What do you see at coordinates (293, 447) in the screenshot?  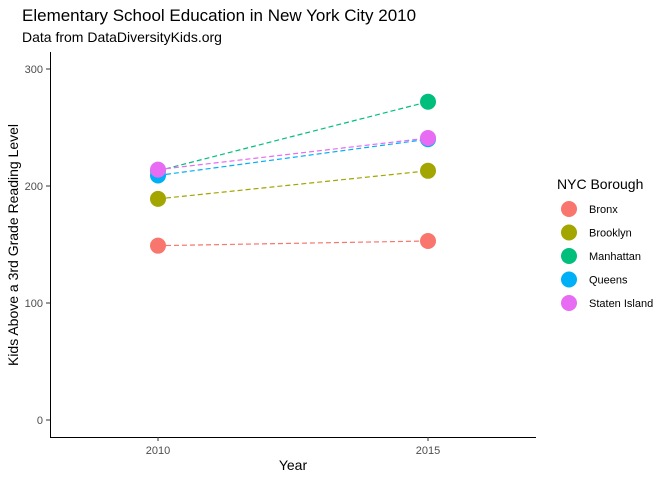 I see `x-axis-ticks: 2010 2015` at bounding box center [293, 447].